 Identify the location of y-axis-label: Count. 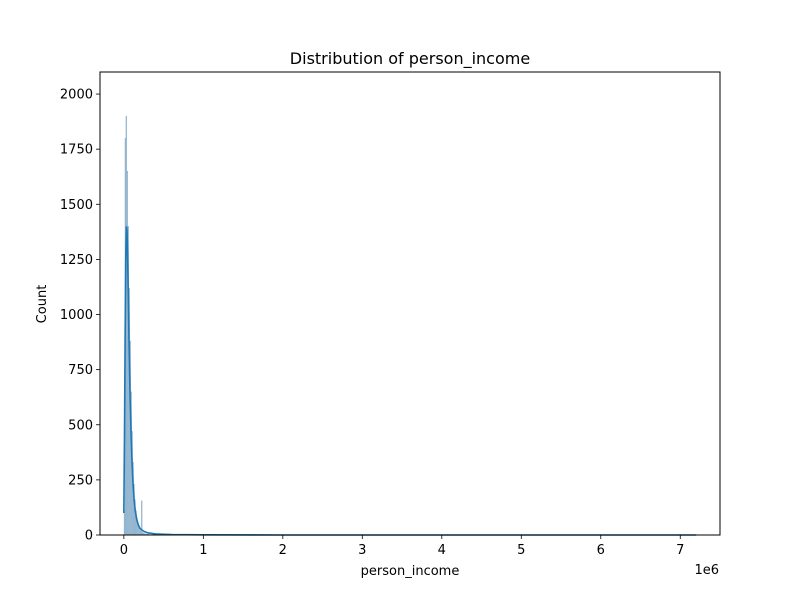
(42, 304).